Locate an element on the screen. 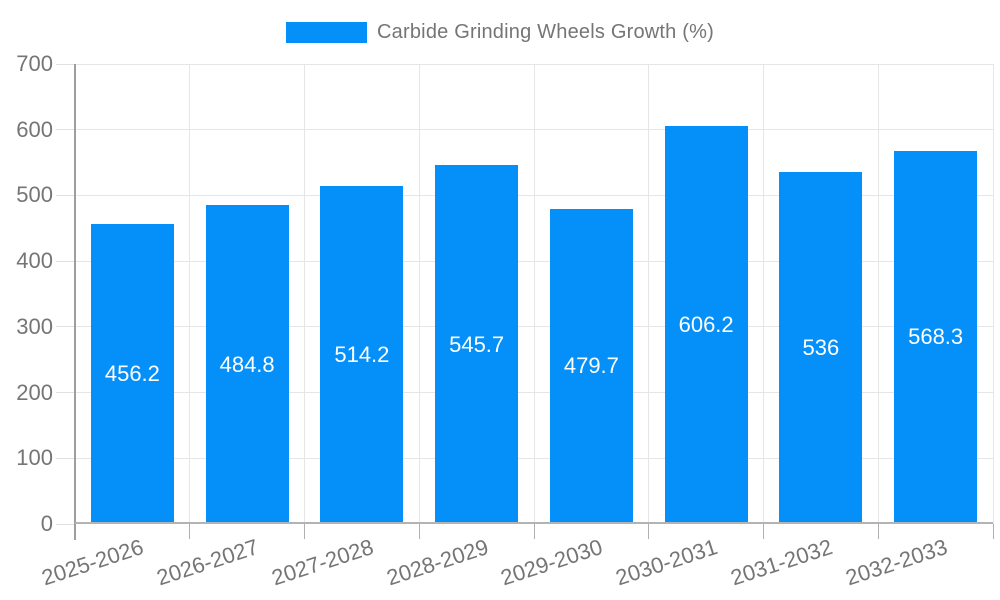 The image size is (1000, 600). bar-value-label: 606.2 is located at coordinates (706, 324).